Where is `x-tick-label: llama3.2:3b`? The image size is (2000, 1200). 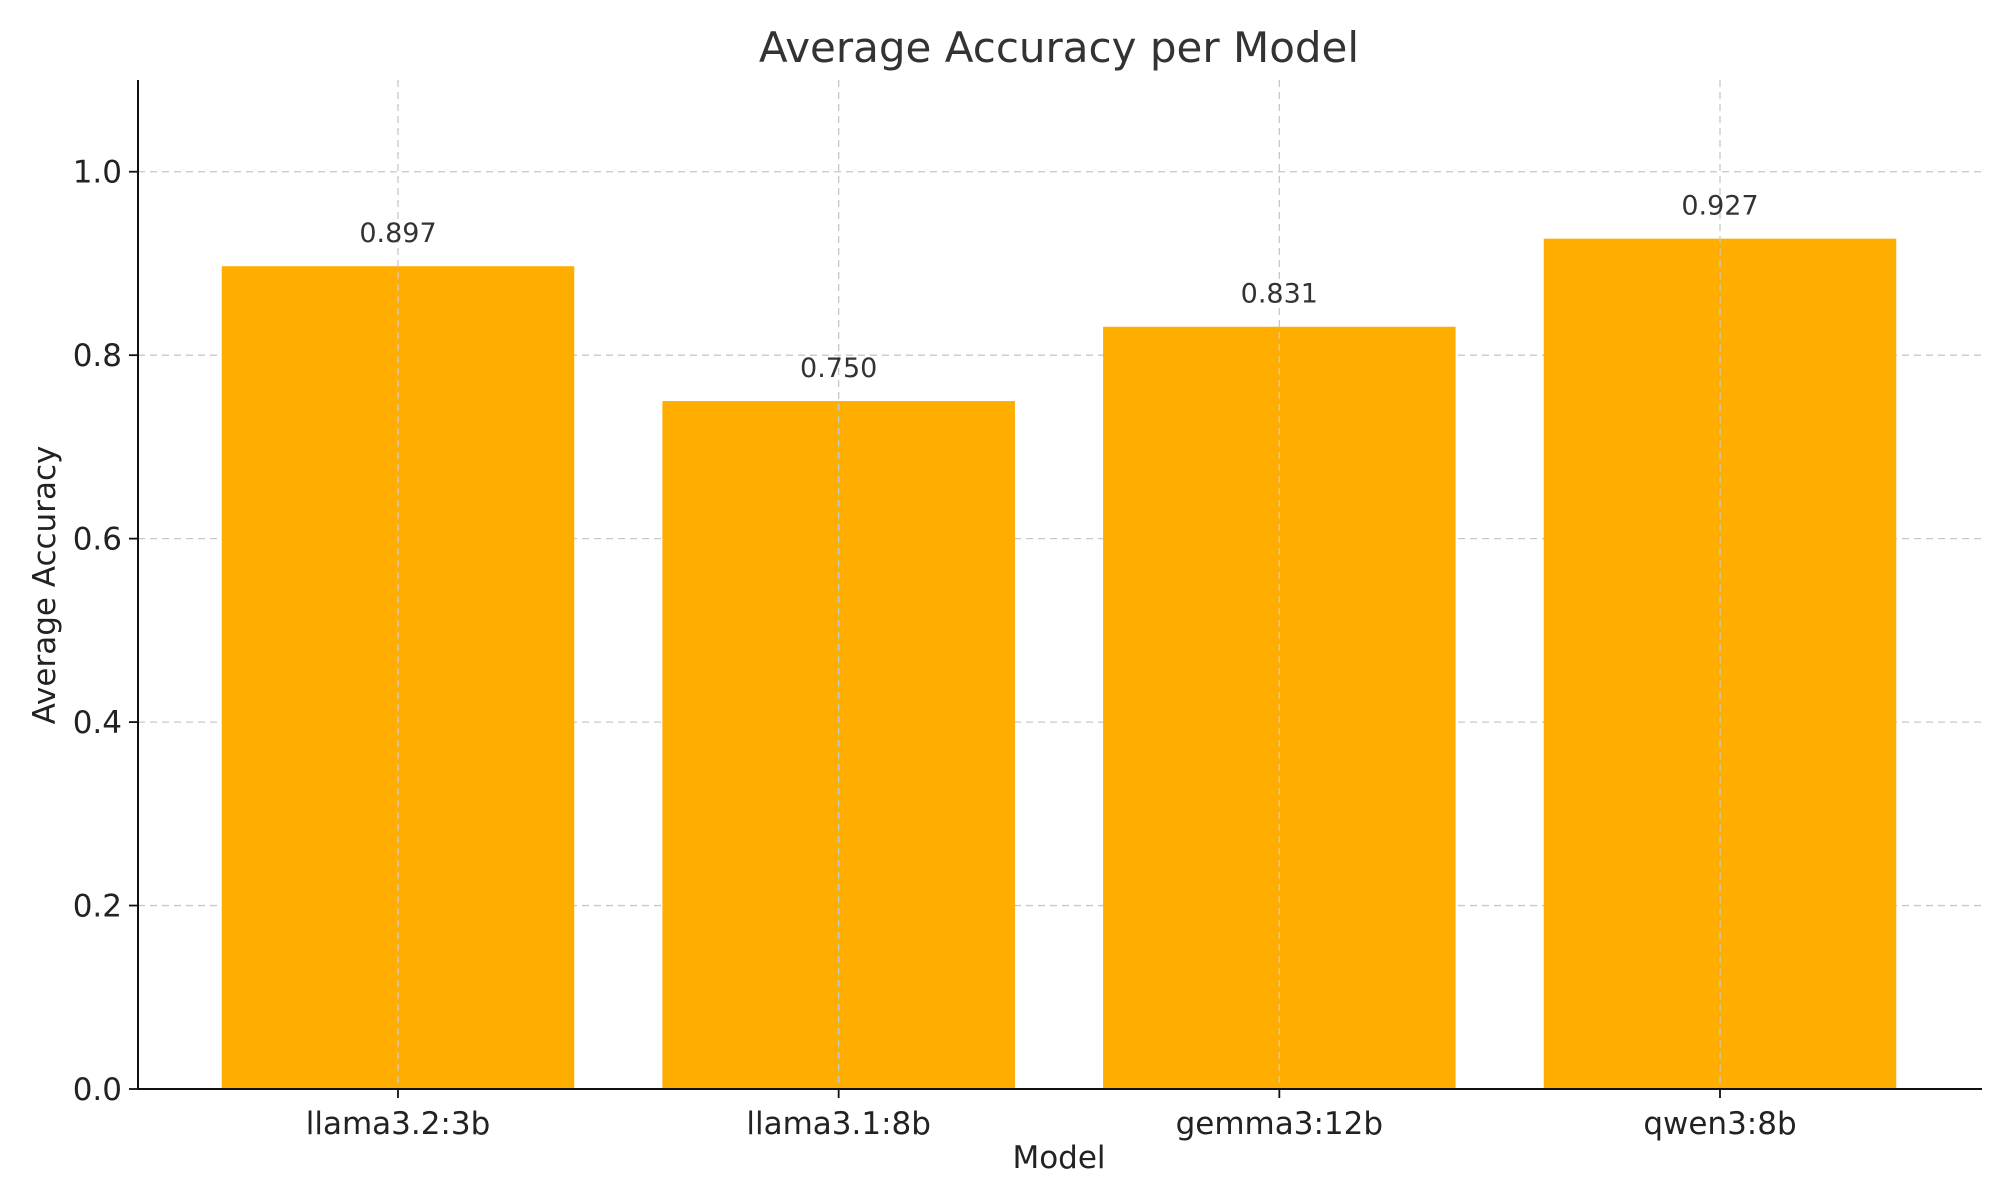
x-tick-label: llama3.2:3b is located at coordinates (398, 1124).